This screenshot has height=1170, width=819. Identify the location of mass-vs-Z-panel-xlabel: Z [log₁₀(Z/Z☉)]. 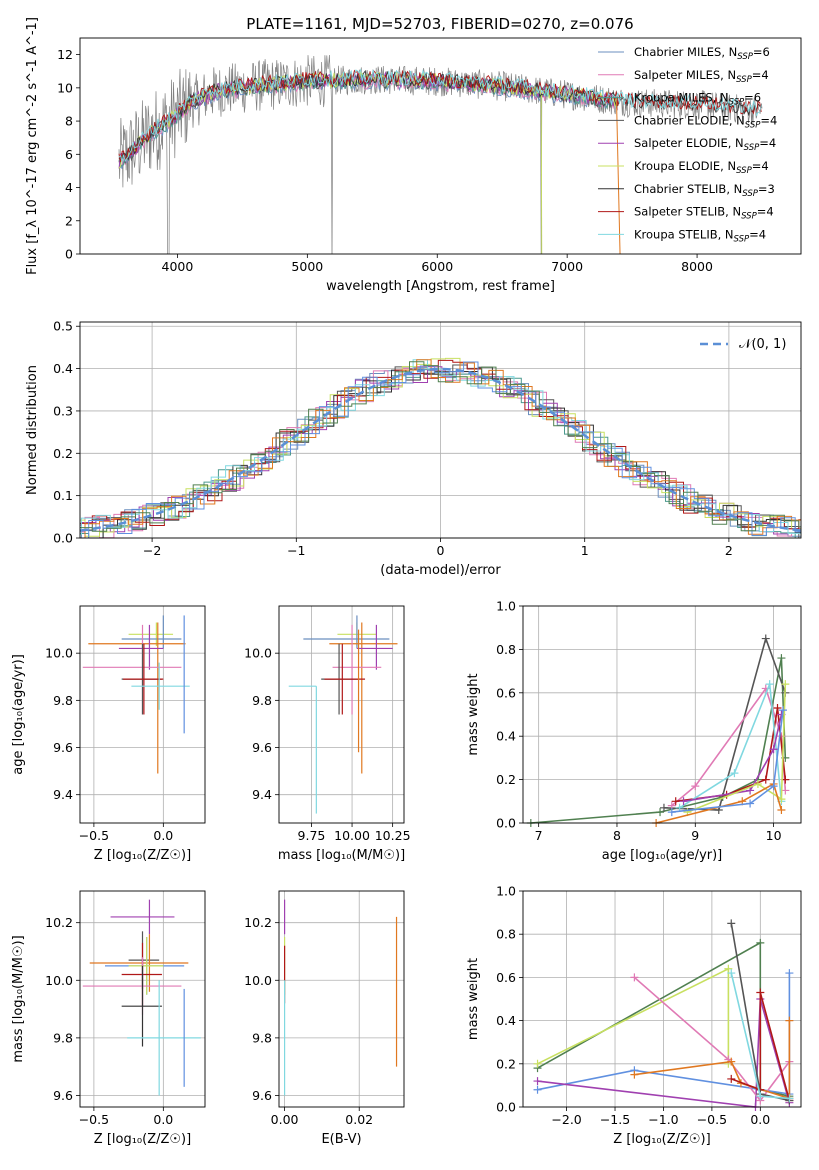
(142, 1139).